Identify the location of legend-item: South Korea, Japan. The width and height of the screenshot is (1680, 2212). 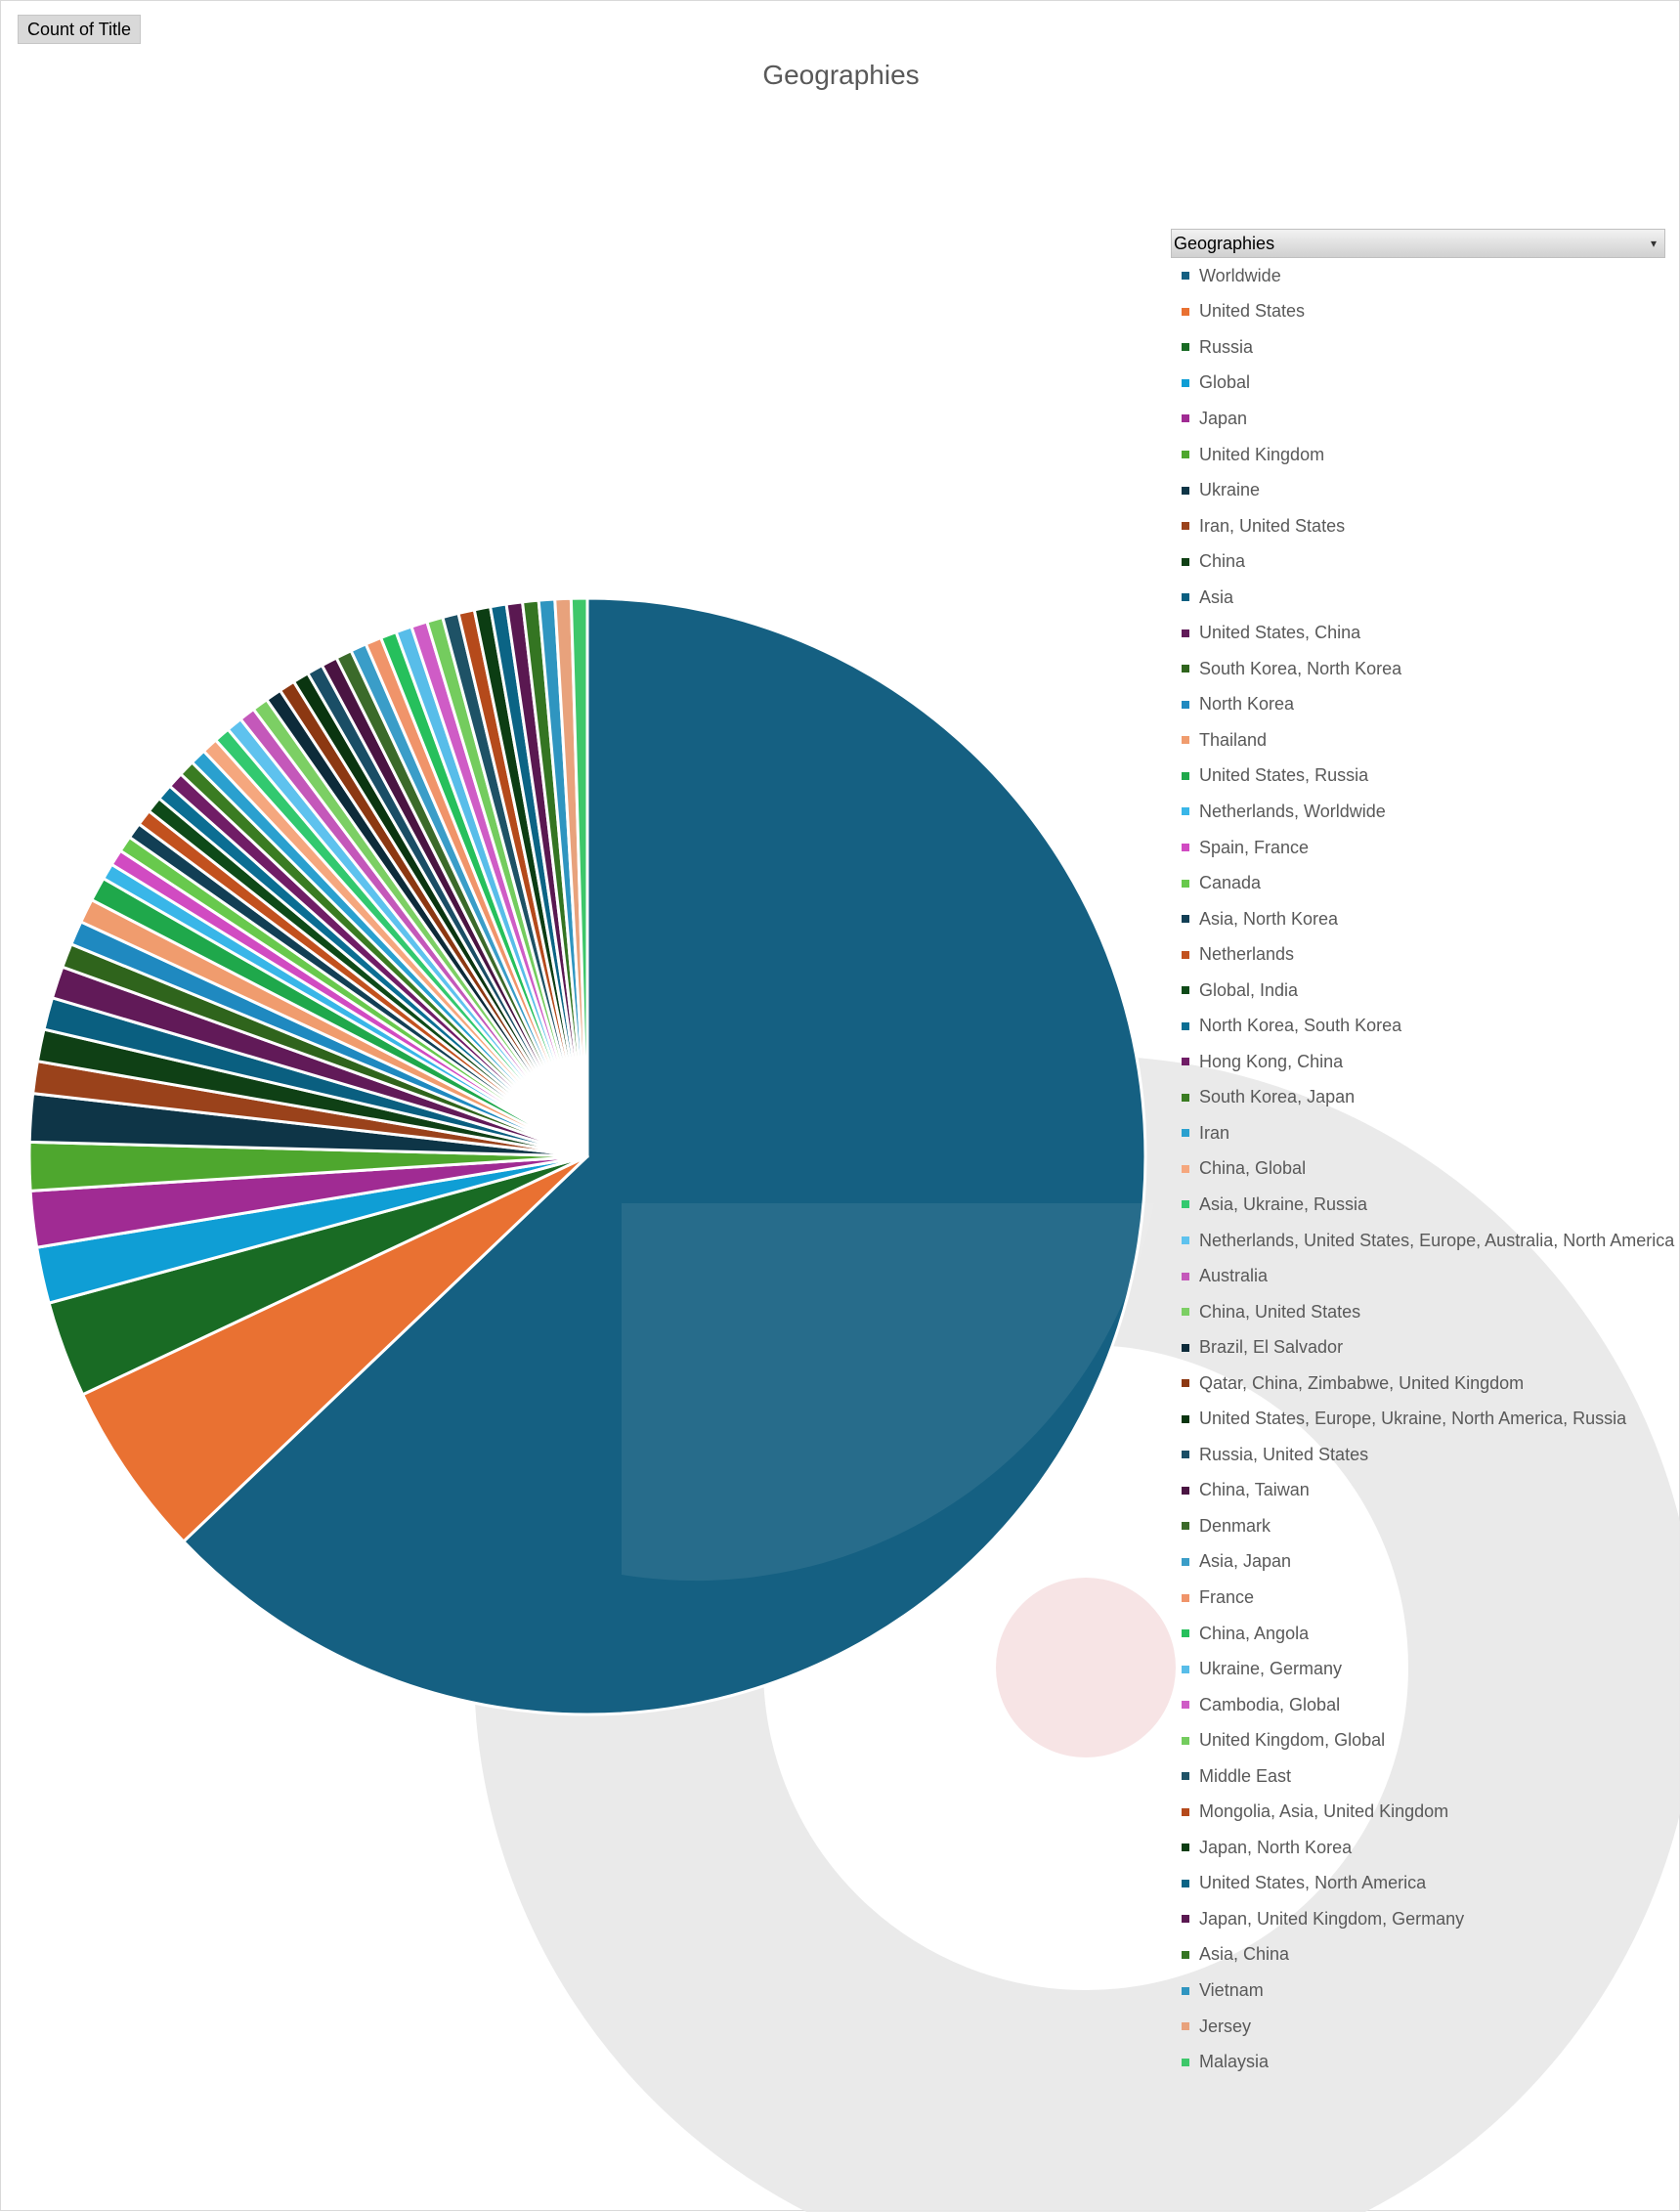
(1418, 1098).